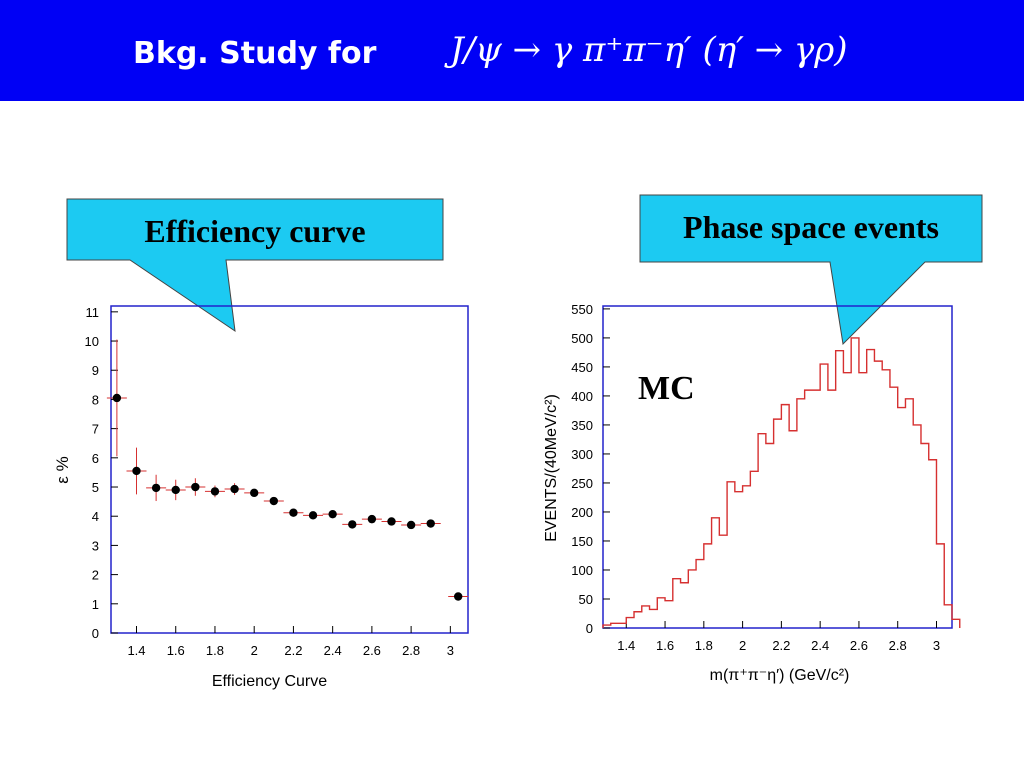 The image size is (1024, 768). What do you see at coordinates (582, 425) in the screenshot?
I see `y-tick-label: 350` at bounding box center [582, 425].